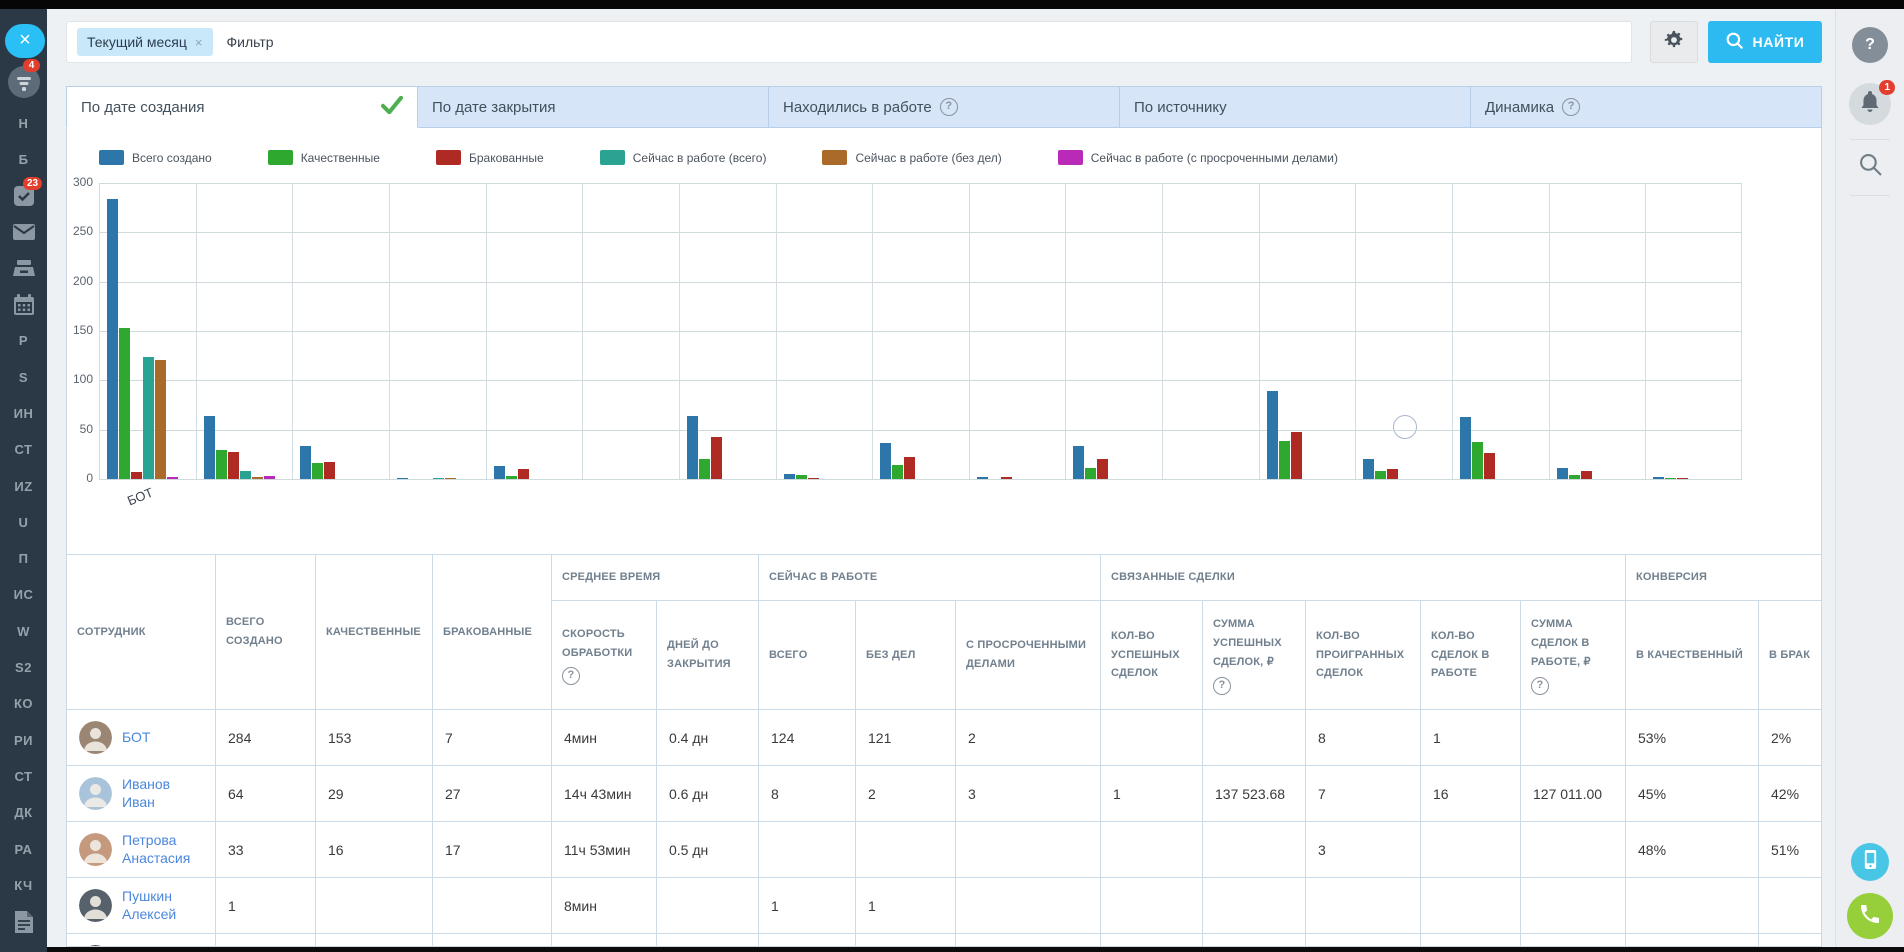 This screenshot has height=952, width=1904. What do you see at coordinates (23, 922) in the screenshot?
I see `document-icon` at bounding box center [23, 922].